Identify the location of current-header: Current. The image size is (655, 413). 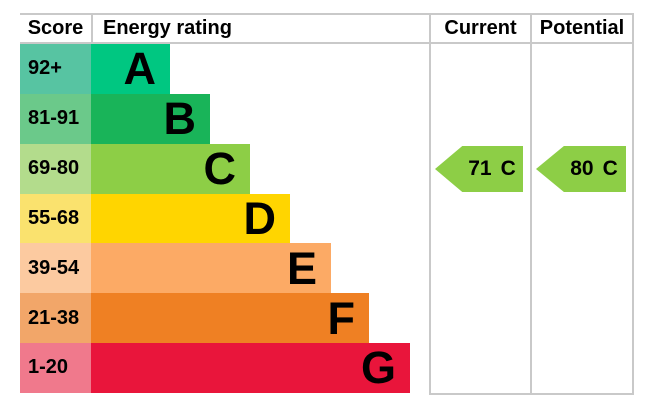
(480, 28).